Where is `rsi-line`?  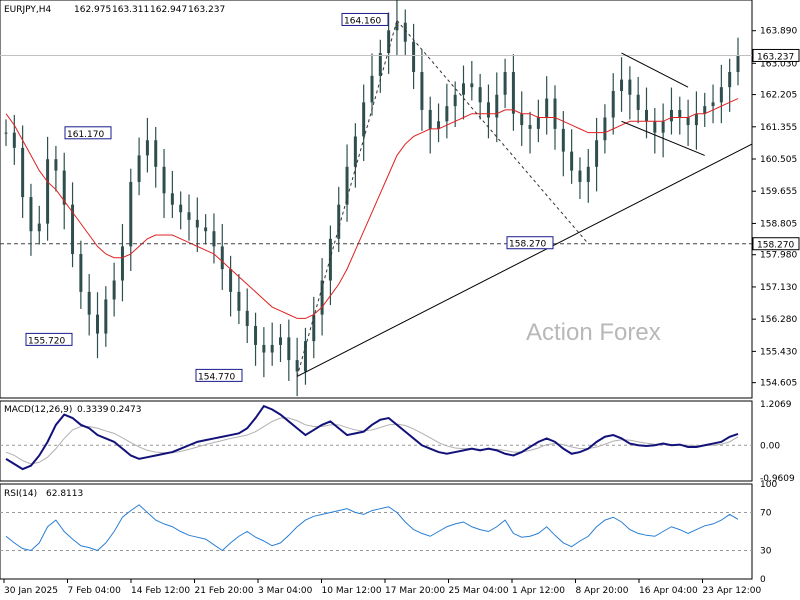 rsi-line is located at coordinates (372, 528).